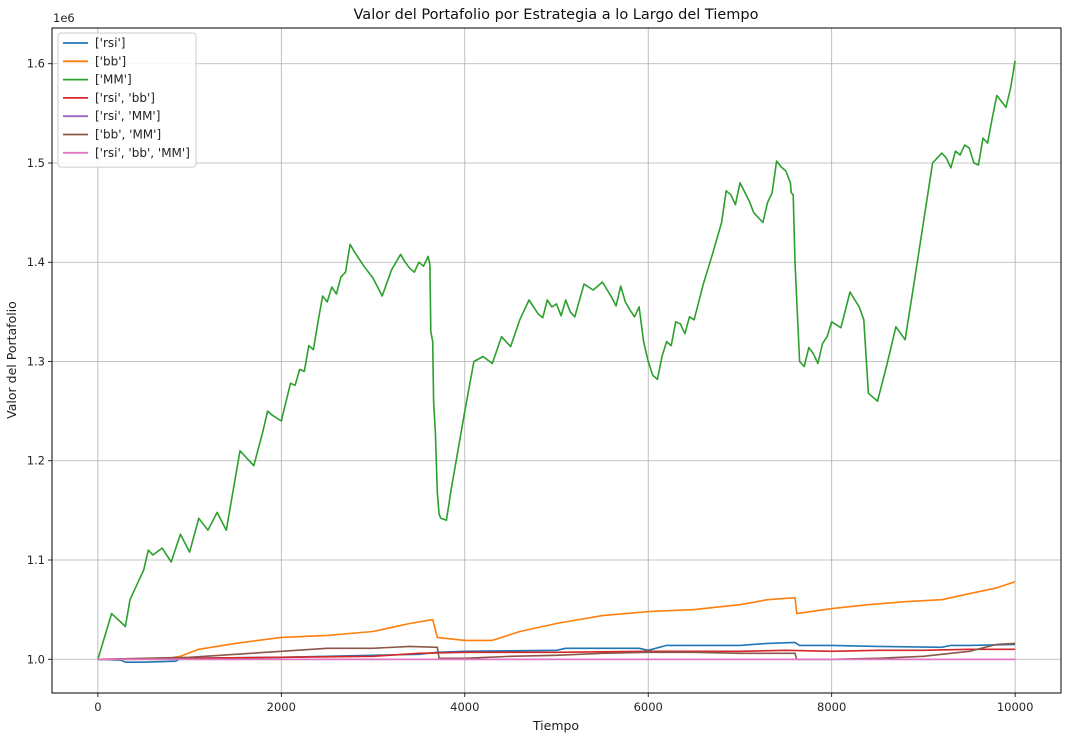  I want to click on x-tick-label: 6000, so click(648, 707).